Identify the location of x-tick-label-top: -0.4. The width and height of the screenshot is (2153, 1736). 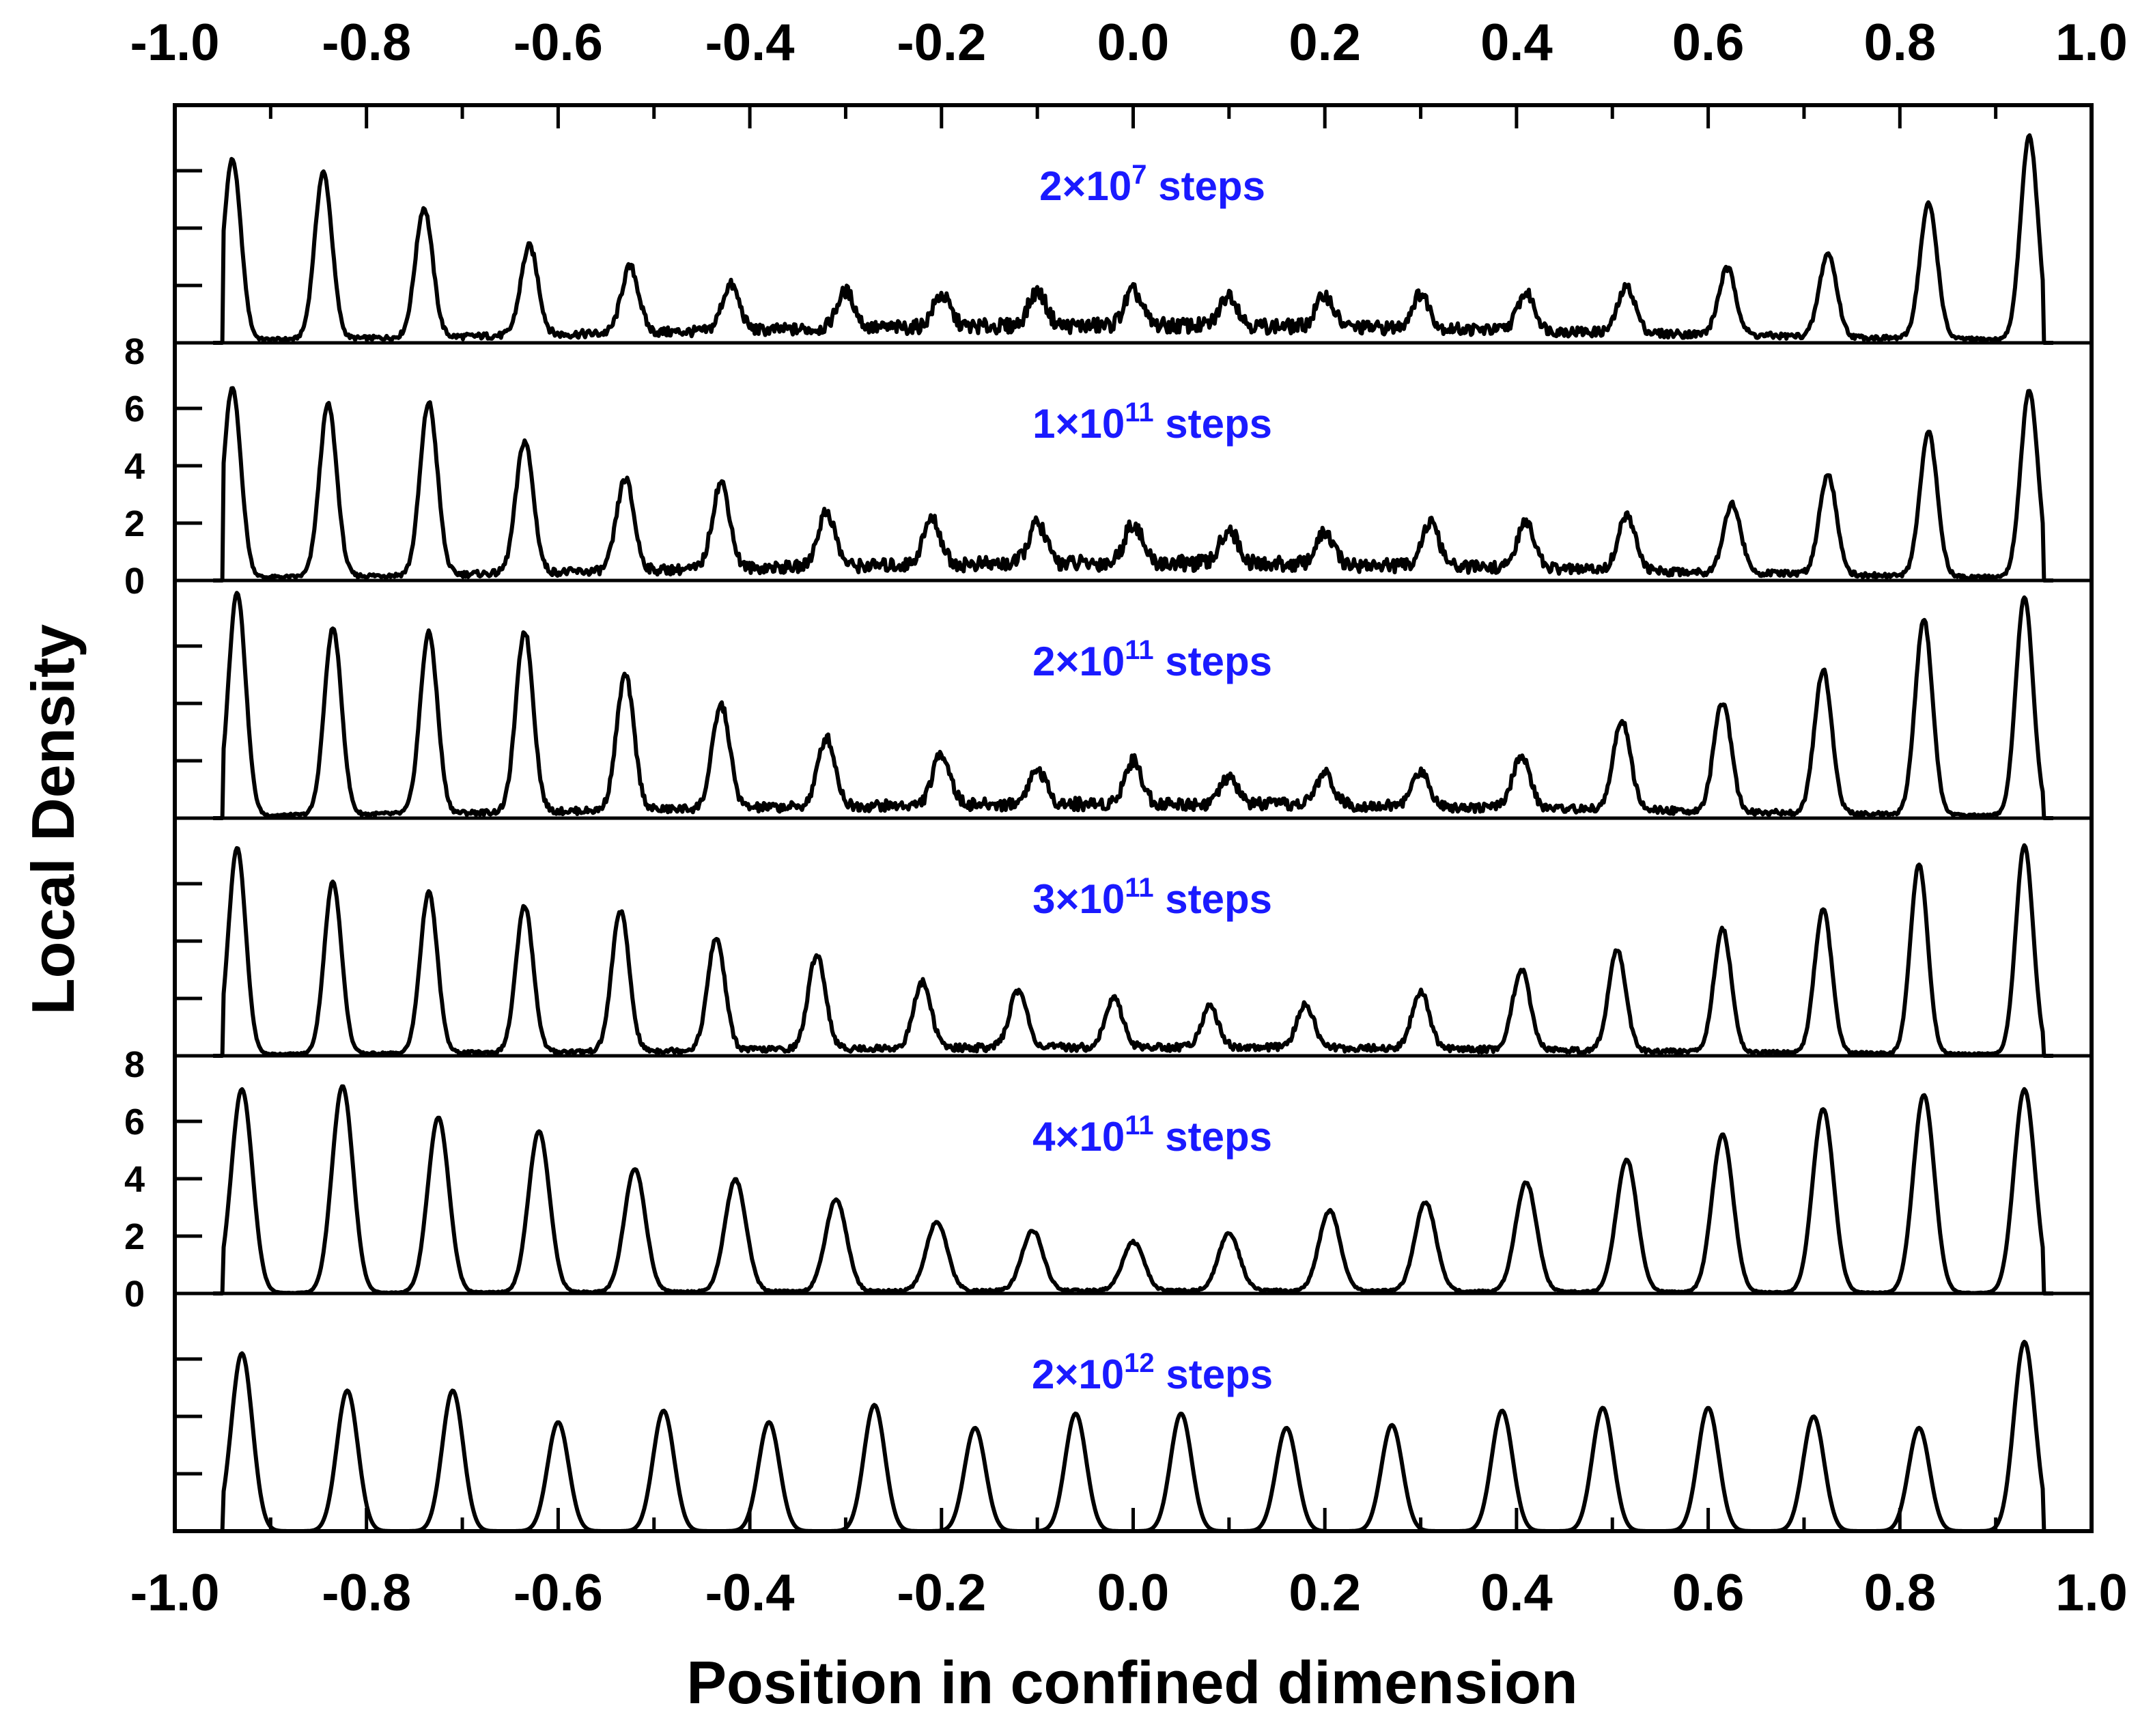
(750, 43).